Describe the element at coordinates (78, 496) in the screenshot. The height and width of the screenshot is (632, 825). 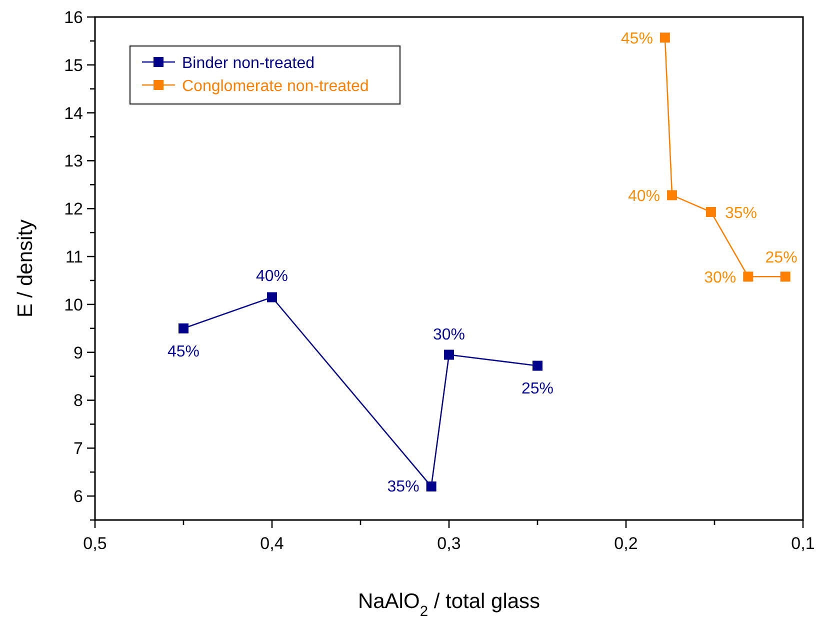
I see `y-tick-label: 6` at that location.